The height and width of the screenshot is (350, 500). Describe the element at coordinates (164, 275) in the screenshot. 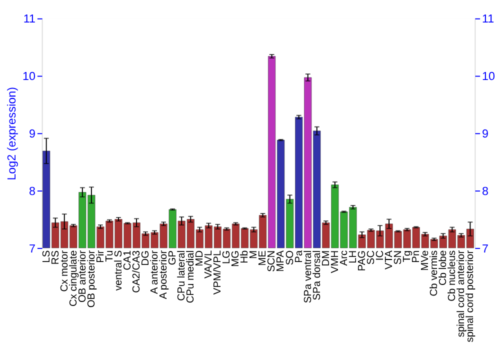

I see `x-tick-label: A posterior` at that location.